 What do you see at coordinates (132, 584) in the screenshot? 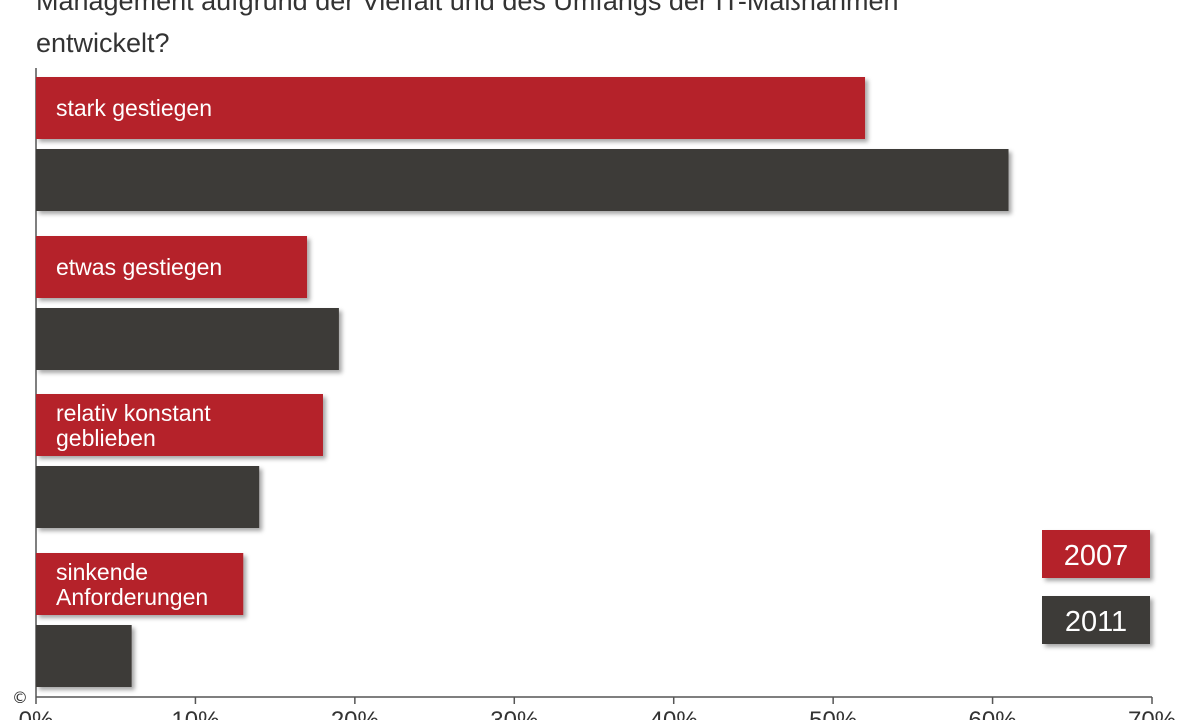
I see `category-label: sinkende Anforderungen` at bounding box center [132, 584].